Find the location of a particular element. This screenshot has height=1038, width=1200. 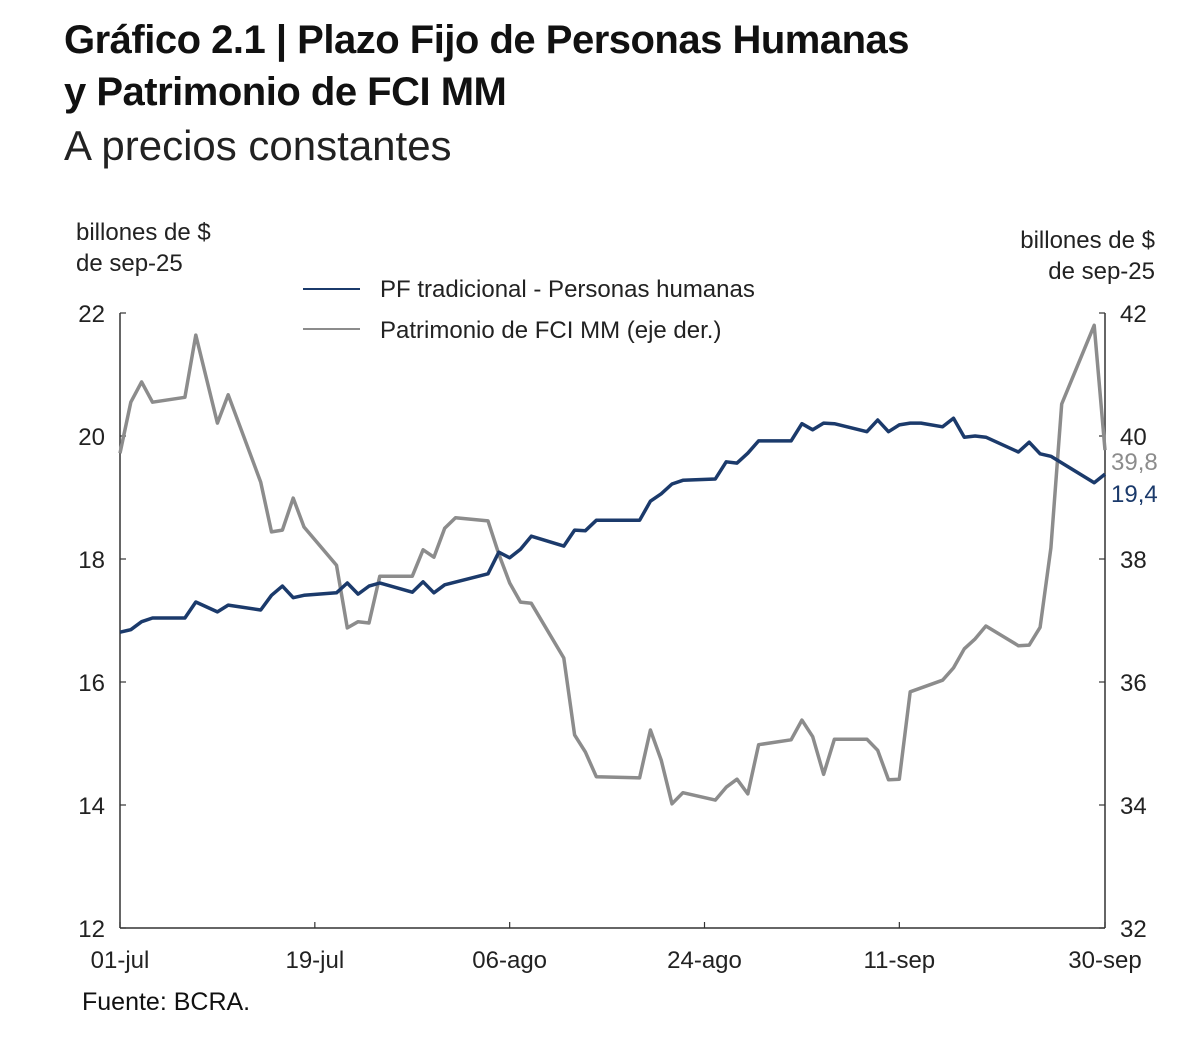

x-tick-label: 01-jul is located at coordinates (120, 960).